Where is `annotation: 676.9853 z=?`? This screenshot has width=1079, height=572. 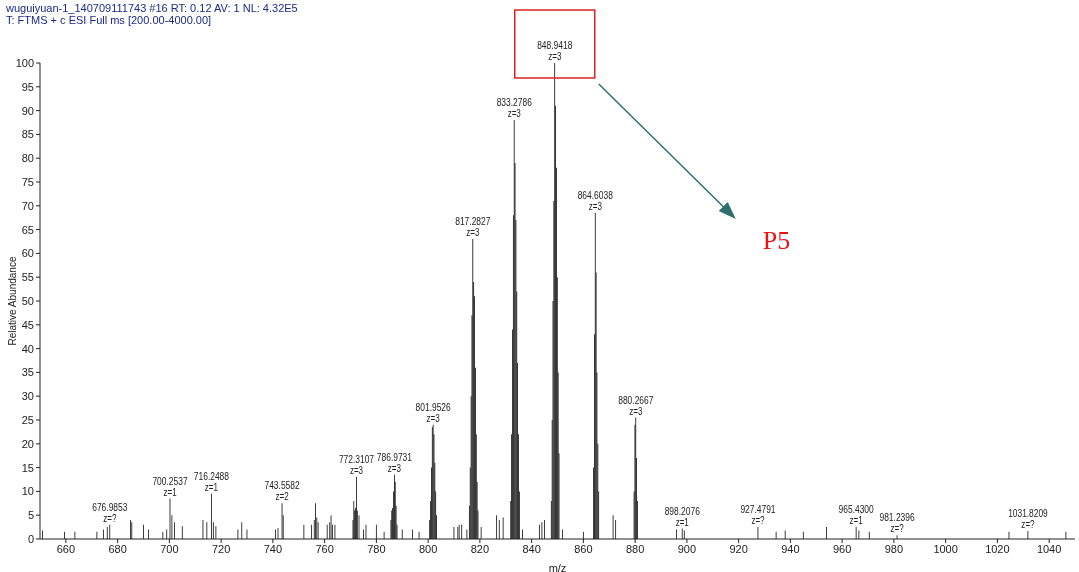 annotation: 676.9853 z=? is located at coordinates (113, 512).